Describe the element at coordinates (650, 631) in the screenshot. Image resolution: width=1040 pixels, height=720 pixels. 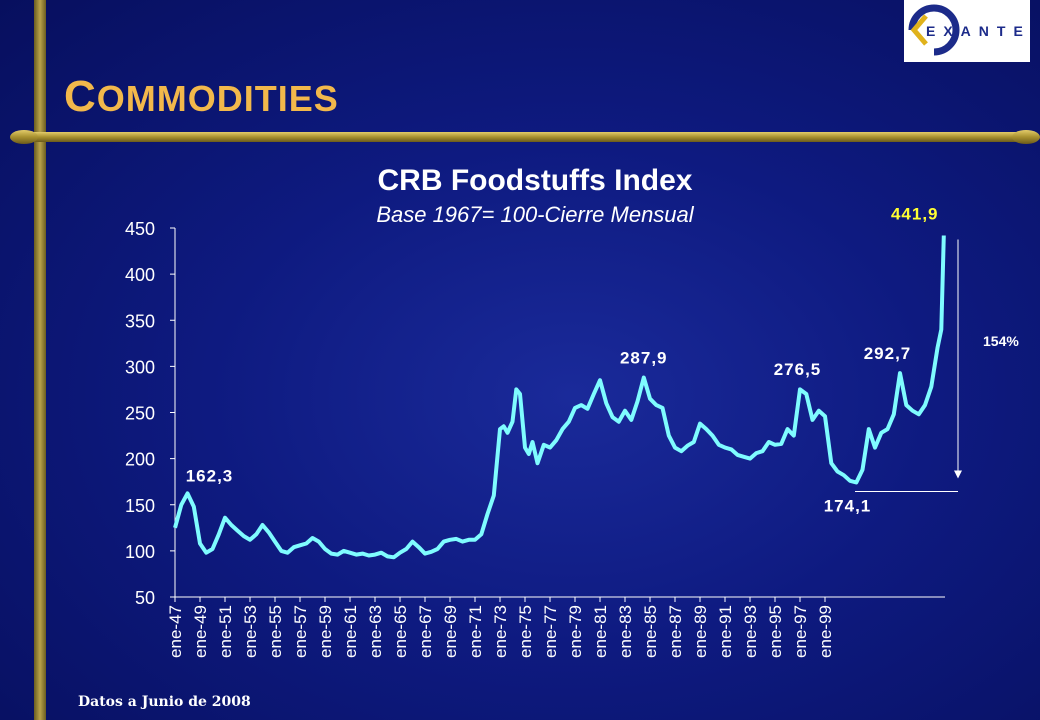
I see `x-tick-label: ene-85` at that location.